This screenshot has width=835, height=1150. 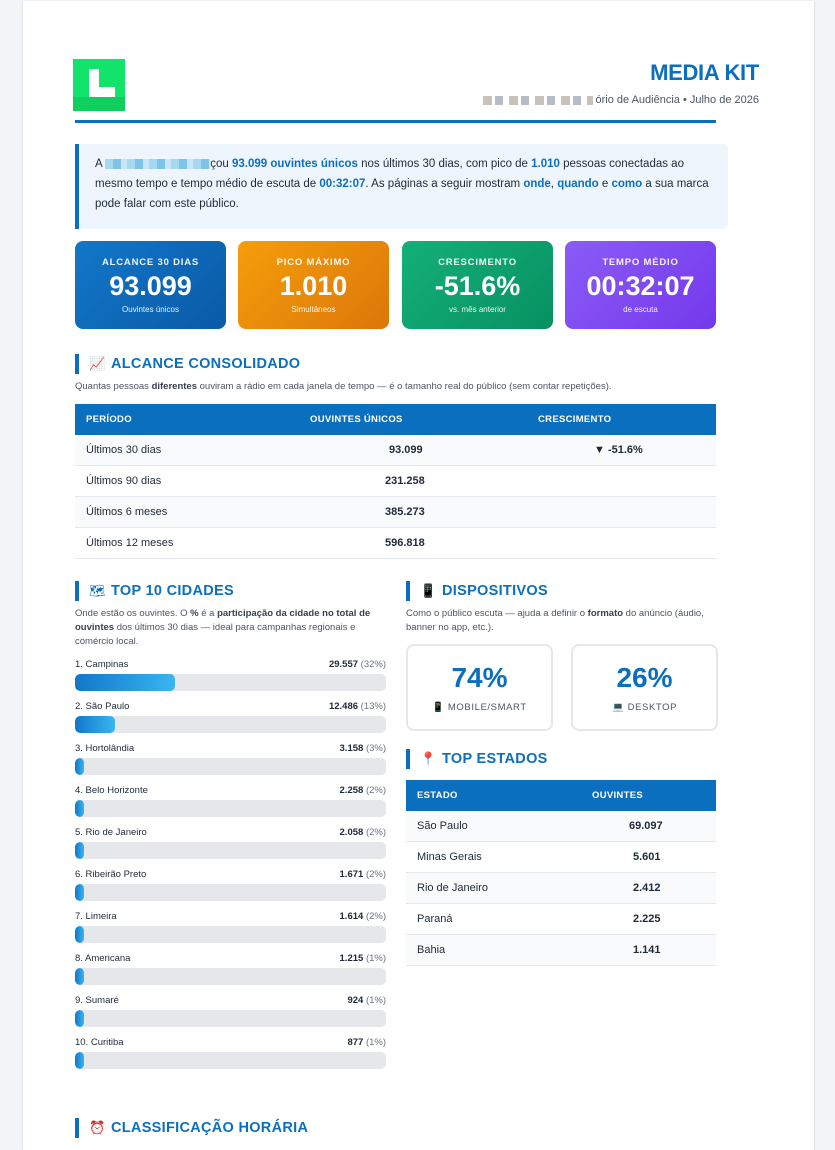 What do you see at coordinates (96, 916) in the screenshot?
I see `city-name: 7. Limeira` at bounding box center [96, 916].